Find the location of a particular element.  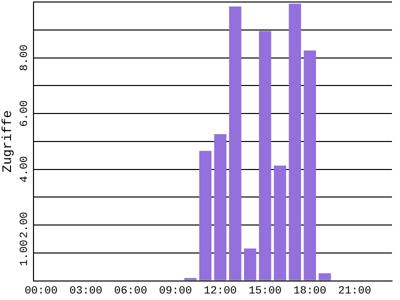

x-tick-label: 18:00 is located at coordinates (309, 291).